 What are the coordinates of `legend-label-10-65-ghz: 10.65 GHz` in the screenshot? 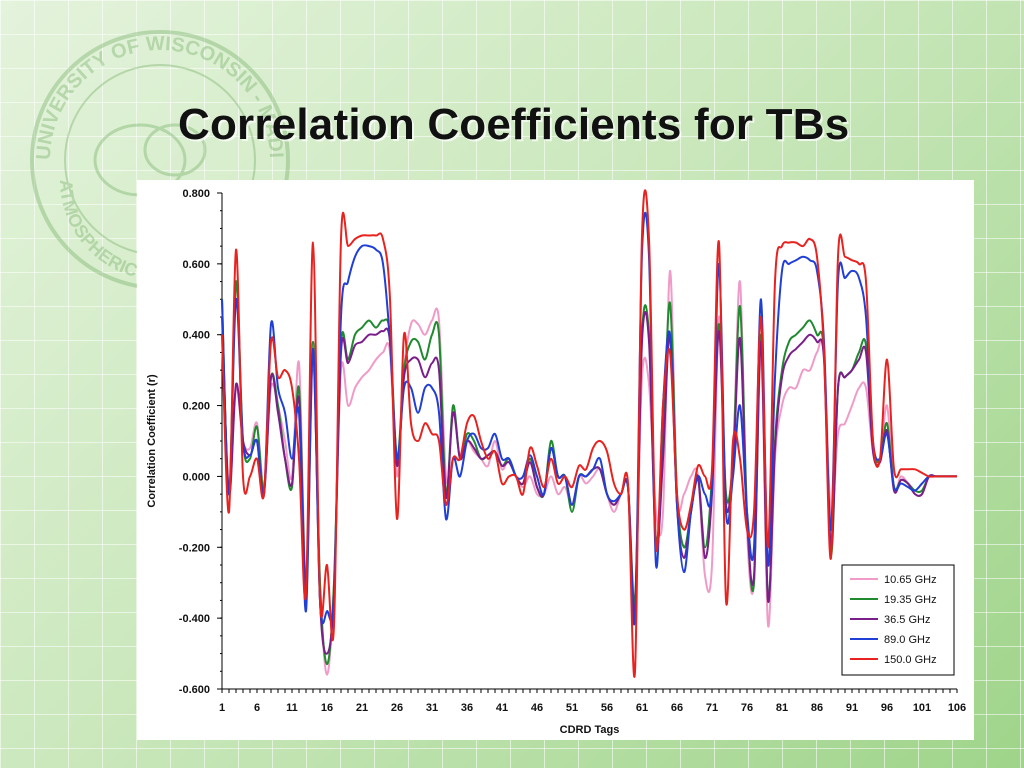 It's located at (910, 580).